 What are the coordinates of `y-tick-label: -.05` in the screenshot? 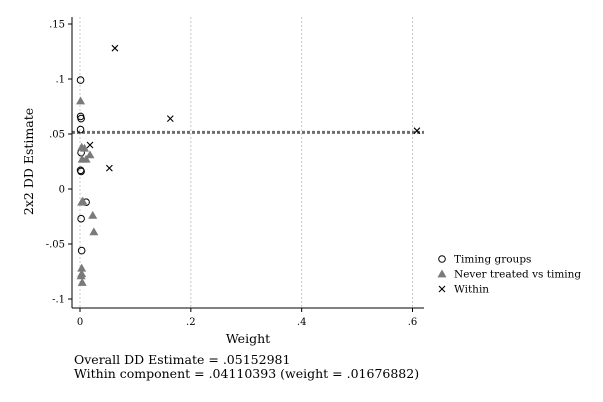 It's located at (55, 245).